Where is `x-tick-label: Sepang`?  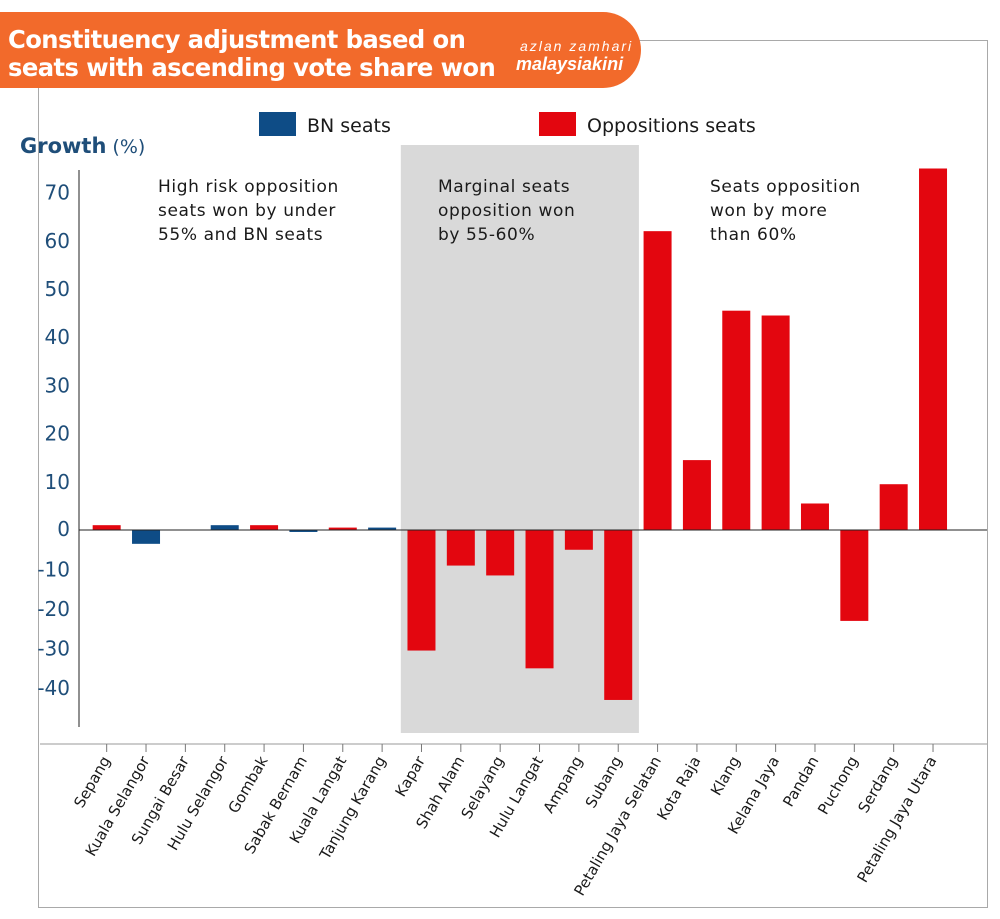 x-tick-label: Sepang is located at coordinates (92, 782).